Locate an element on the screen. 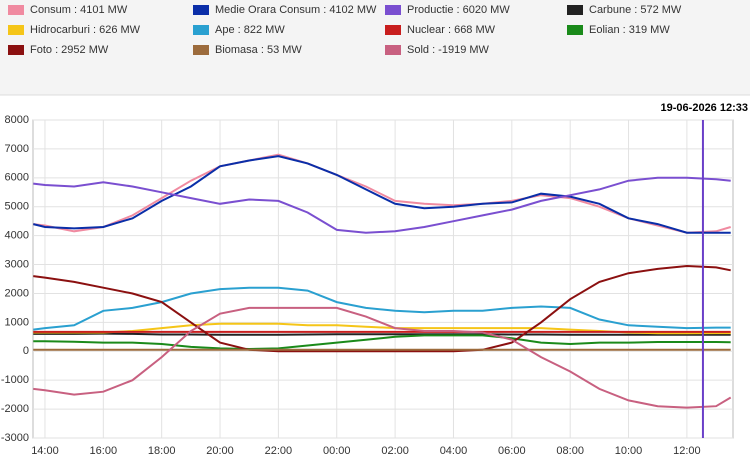  y-tick-label: -3000 is located at coordinates (15, 438).